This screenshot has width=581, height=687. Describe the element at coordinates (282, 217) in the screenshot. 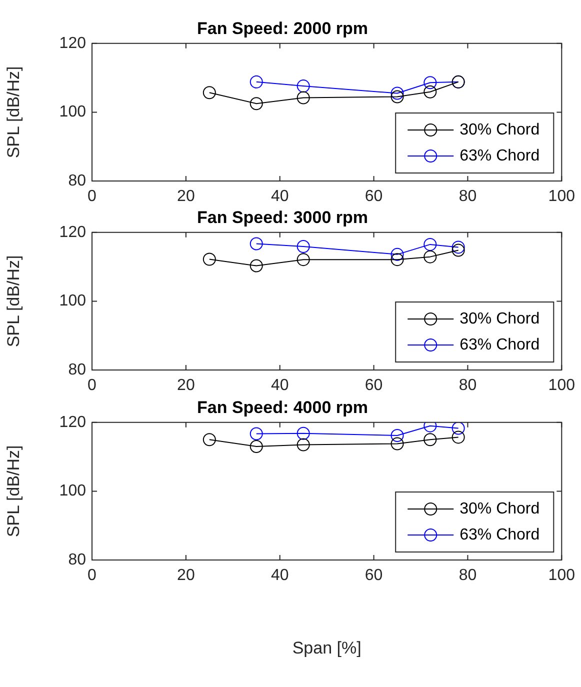

I see `chart-title: Fan Speed: 3000 rpm` at that location.